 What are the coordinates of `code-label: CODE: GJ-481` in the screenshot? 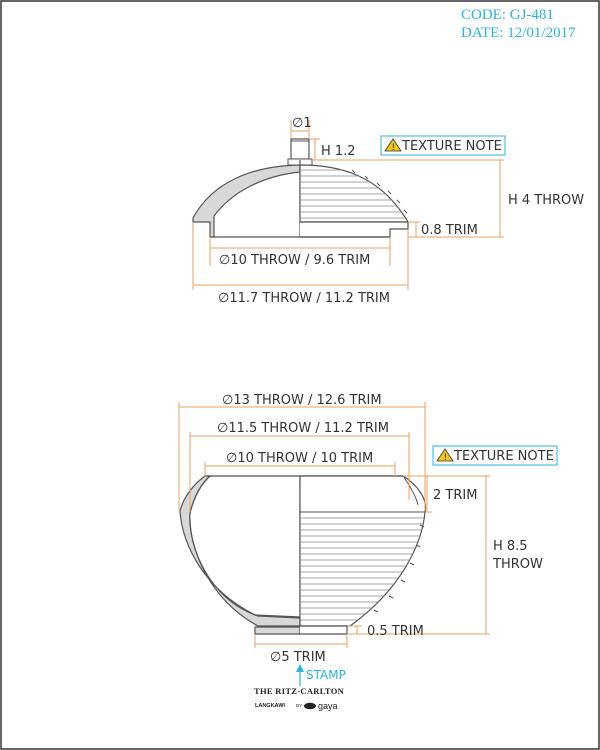 It's located at (507, 15).